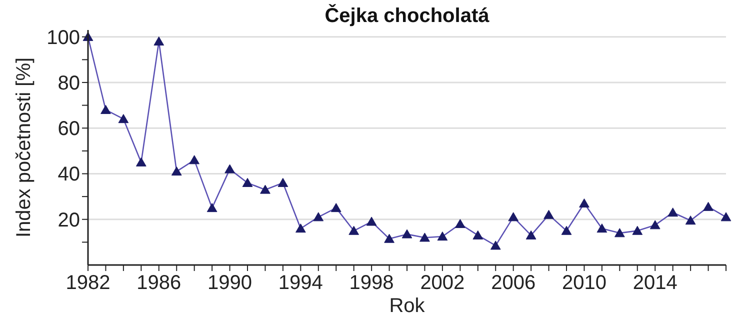 This screenshot has height=322, width=750. What do you see at coordinates (63, 37) in the screenshot?
I see `y-tick-label: 100` at bounding box center [63, 37].